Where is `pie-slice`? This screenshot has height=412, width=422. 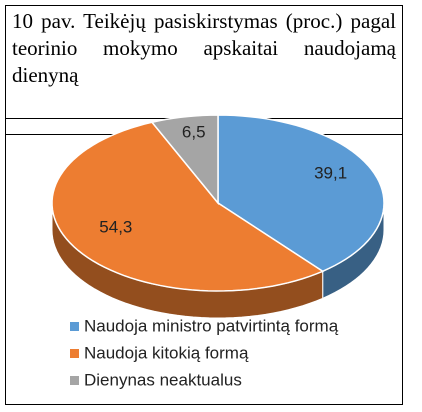
pie-slice is located at coordinates (184, 160).